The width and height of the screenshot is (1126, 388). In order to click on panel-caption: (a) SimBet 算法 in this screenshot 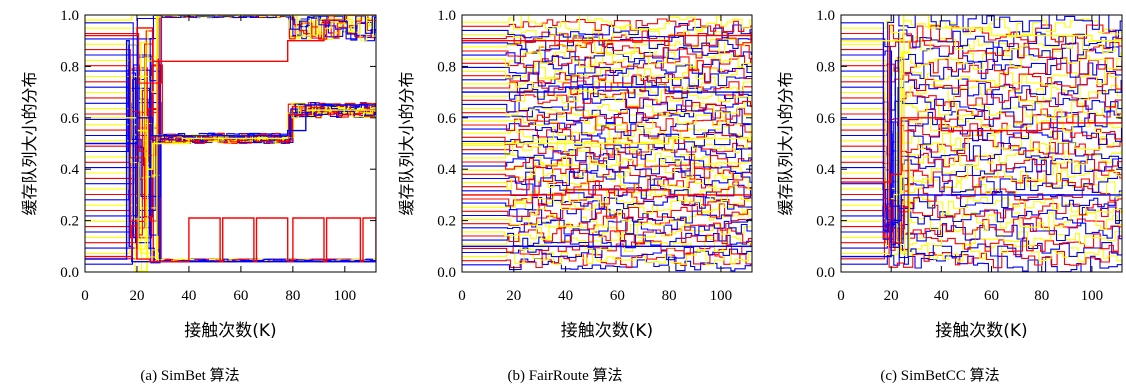, I will do `click(189, 375)`.